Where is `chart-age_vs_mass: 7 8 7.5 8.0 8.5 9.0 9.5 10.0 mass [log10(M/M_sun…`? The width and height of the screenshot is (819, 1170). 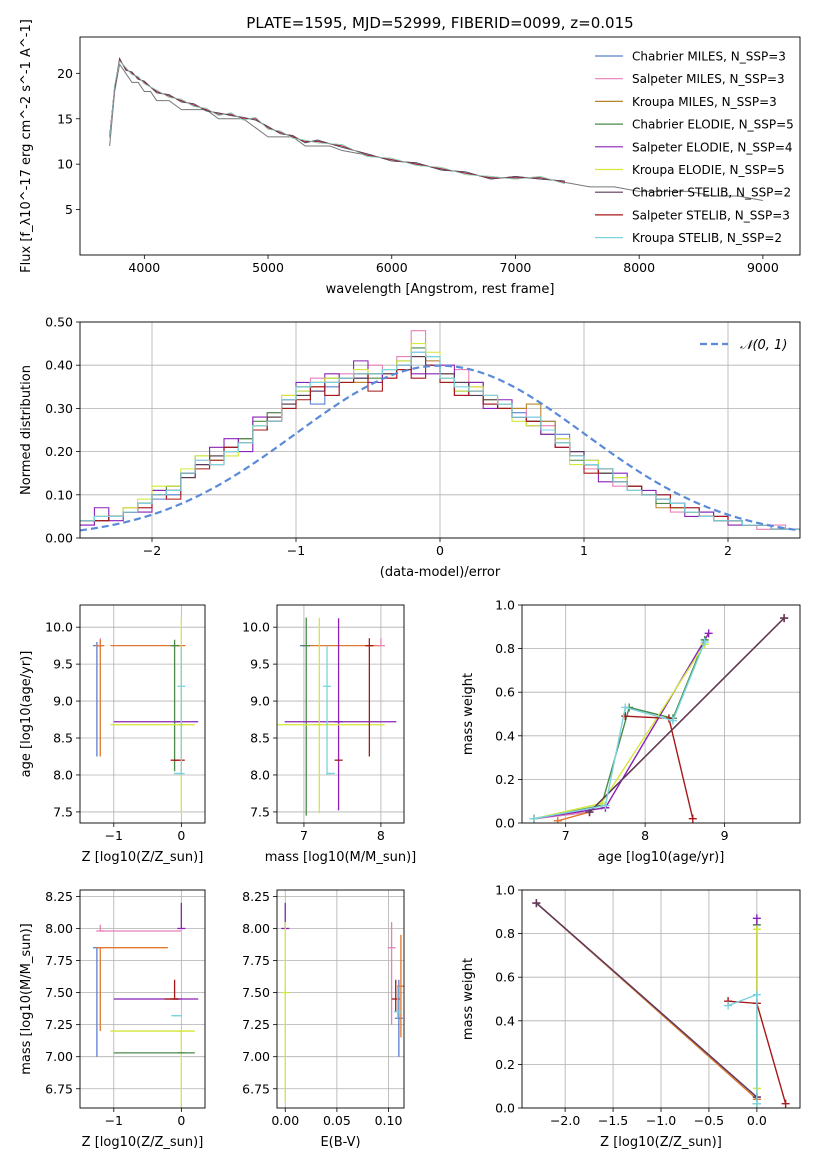 chart-age_vs_mass: 7 8 7.5 8.0 8.5 9.0 9.5 10.0 mass [log10(M/M_sun… is located at coordinates (329, 734).